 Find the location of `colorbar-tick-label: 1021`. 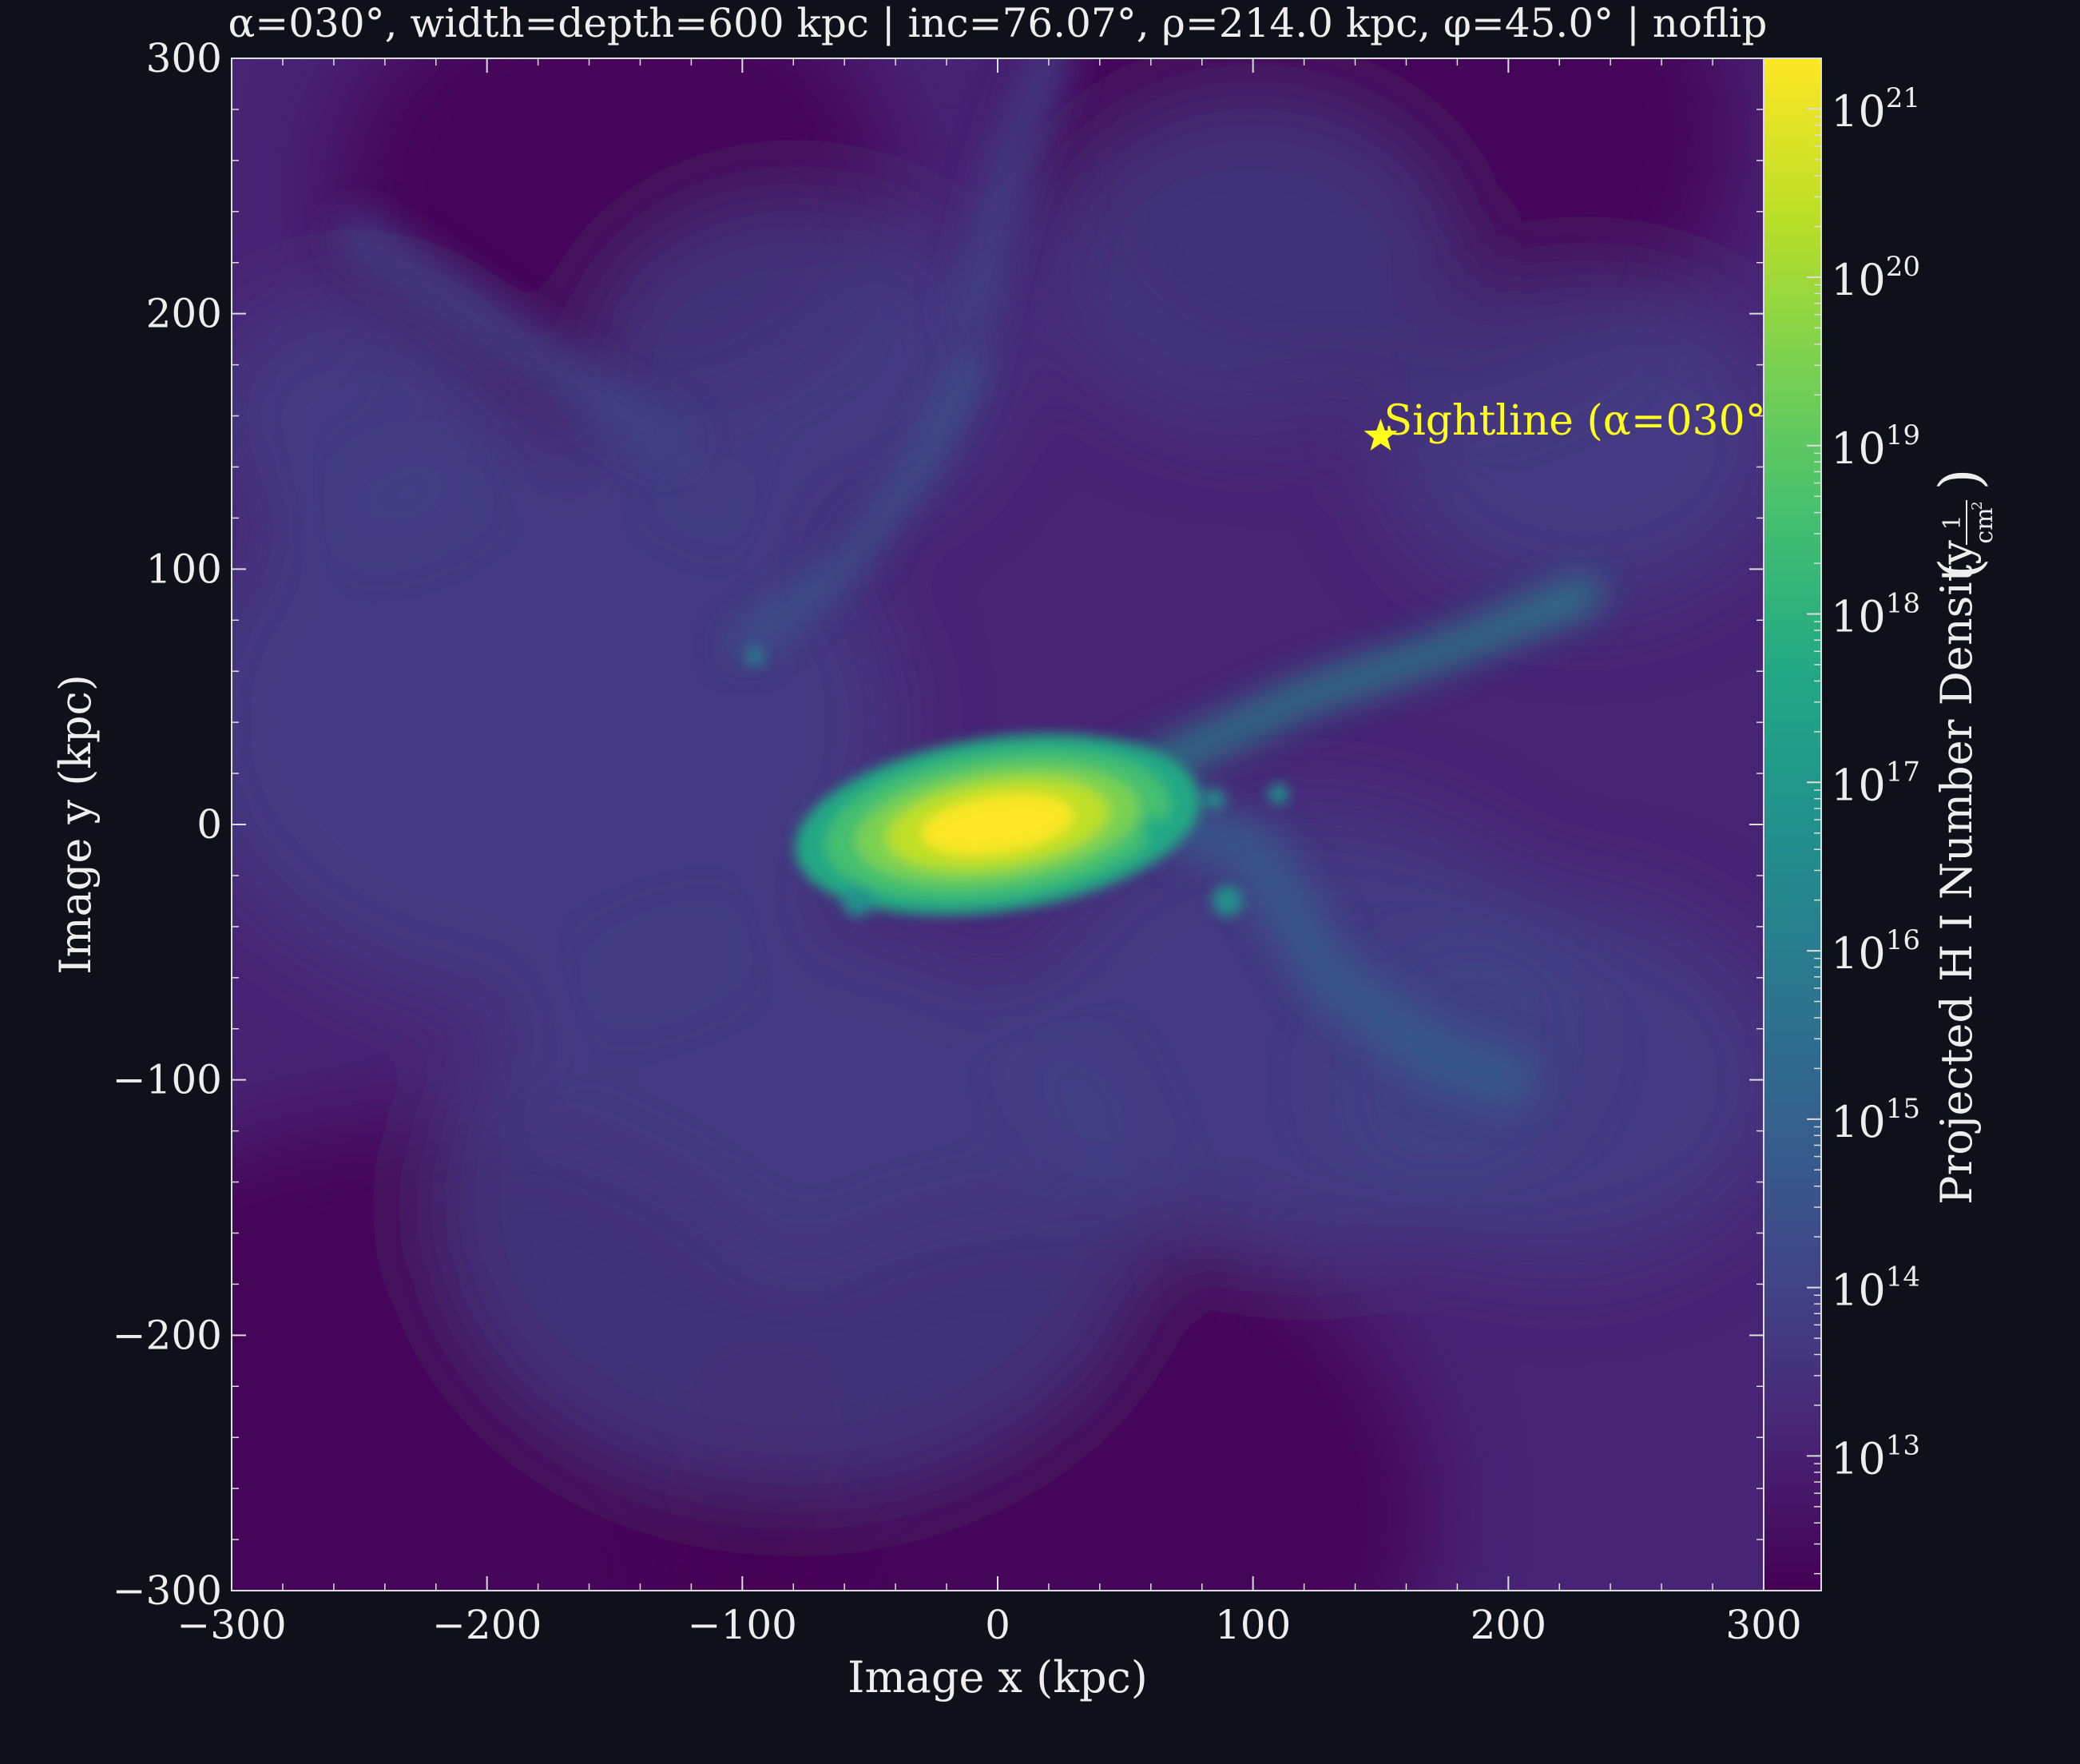

colorbar-tick-label: 1021 is located at coordinates (1875, 110).